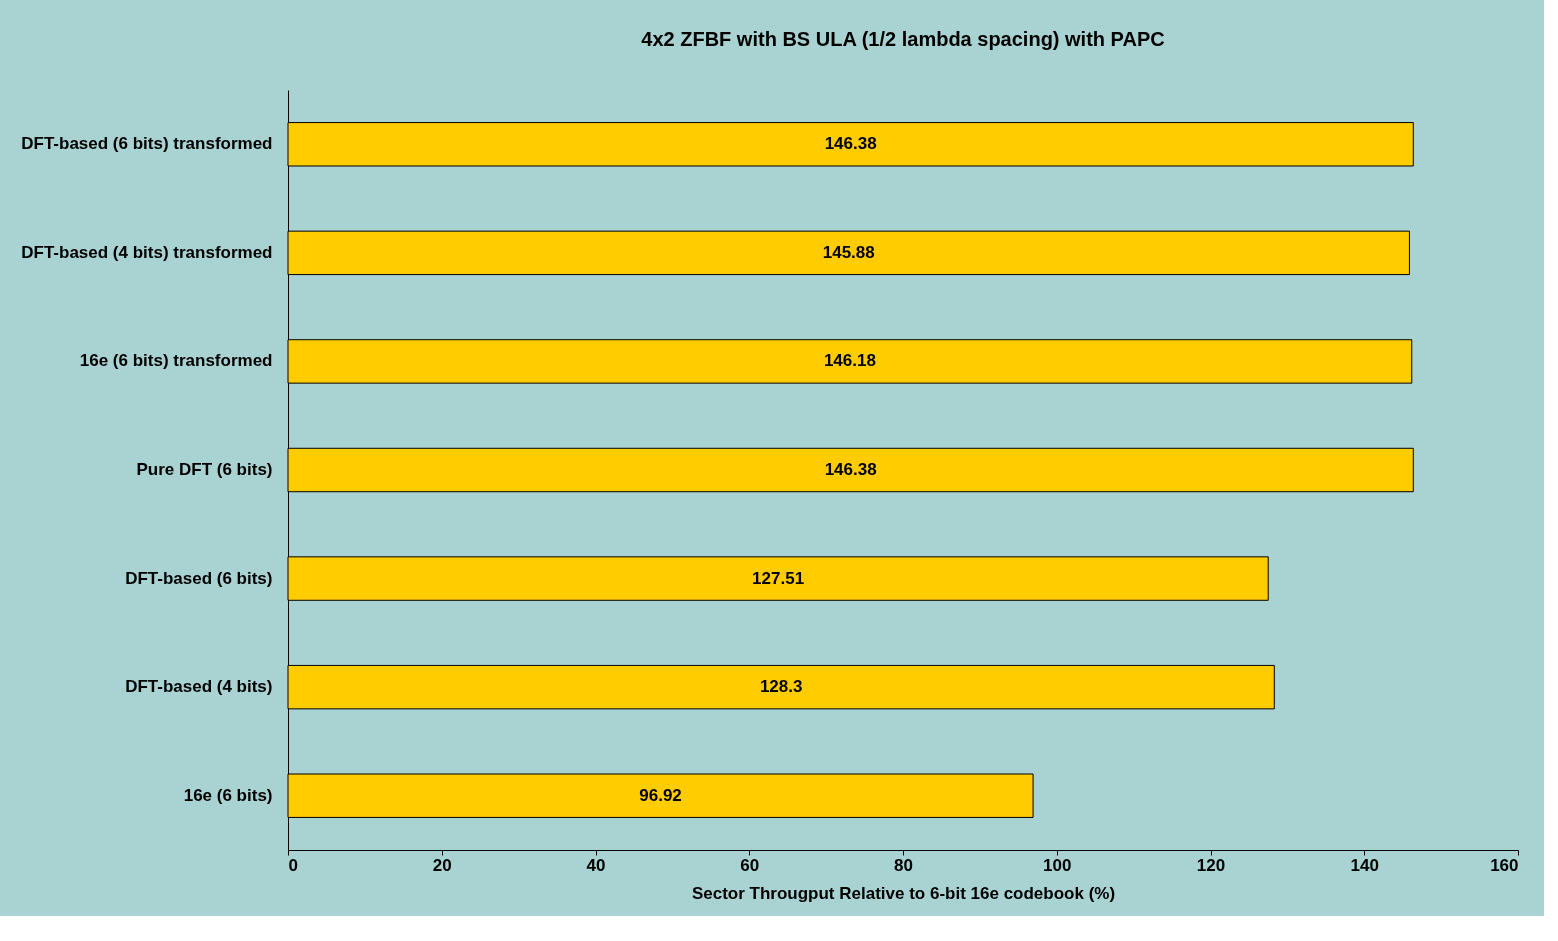 The width and height of the screenshot is (1558, 941). Describe the element at coordinates (660, 795) in the screenshot. I see `data-label: 96.92` at that location.